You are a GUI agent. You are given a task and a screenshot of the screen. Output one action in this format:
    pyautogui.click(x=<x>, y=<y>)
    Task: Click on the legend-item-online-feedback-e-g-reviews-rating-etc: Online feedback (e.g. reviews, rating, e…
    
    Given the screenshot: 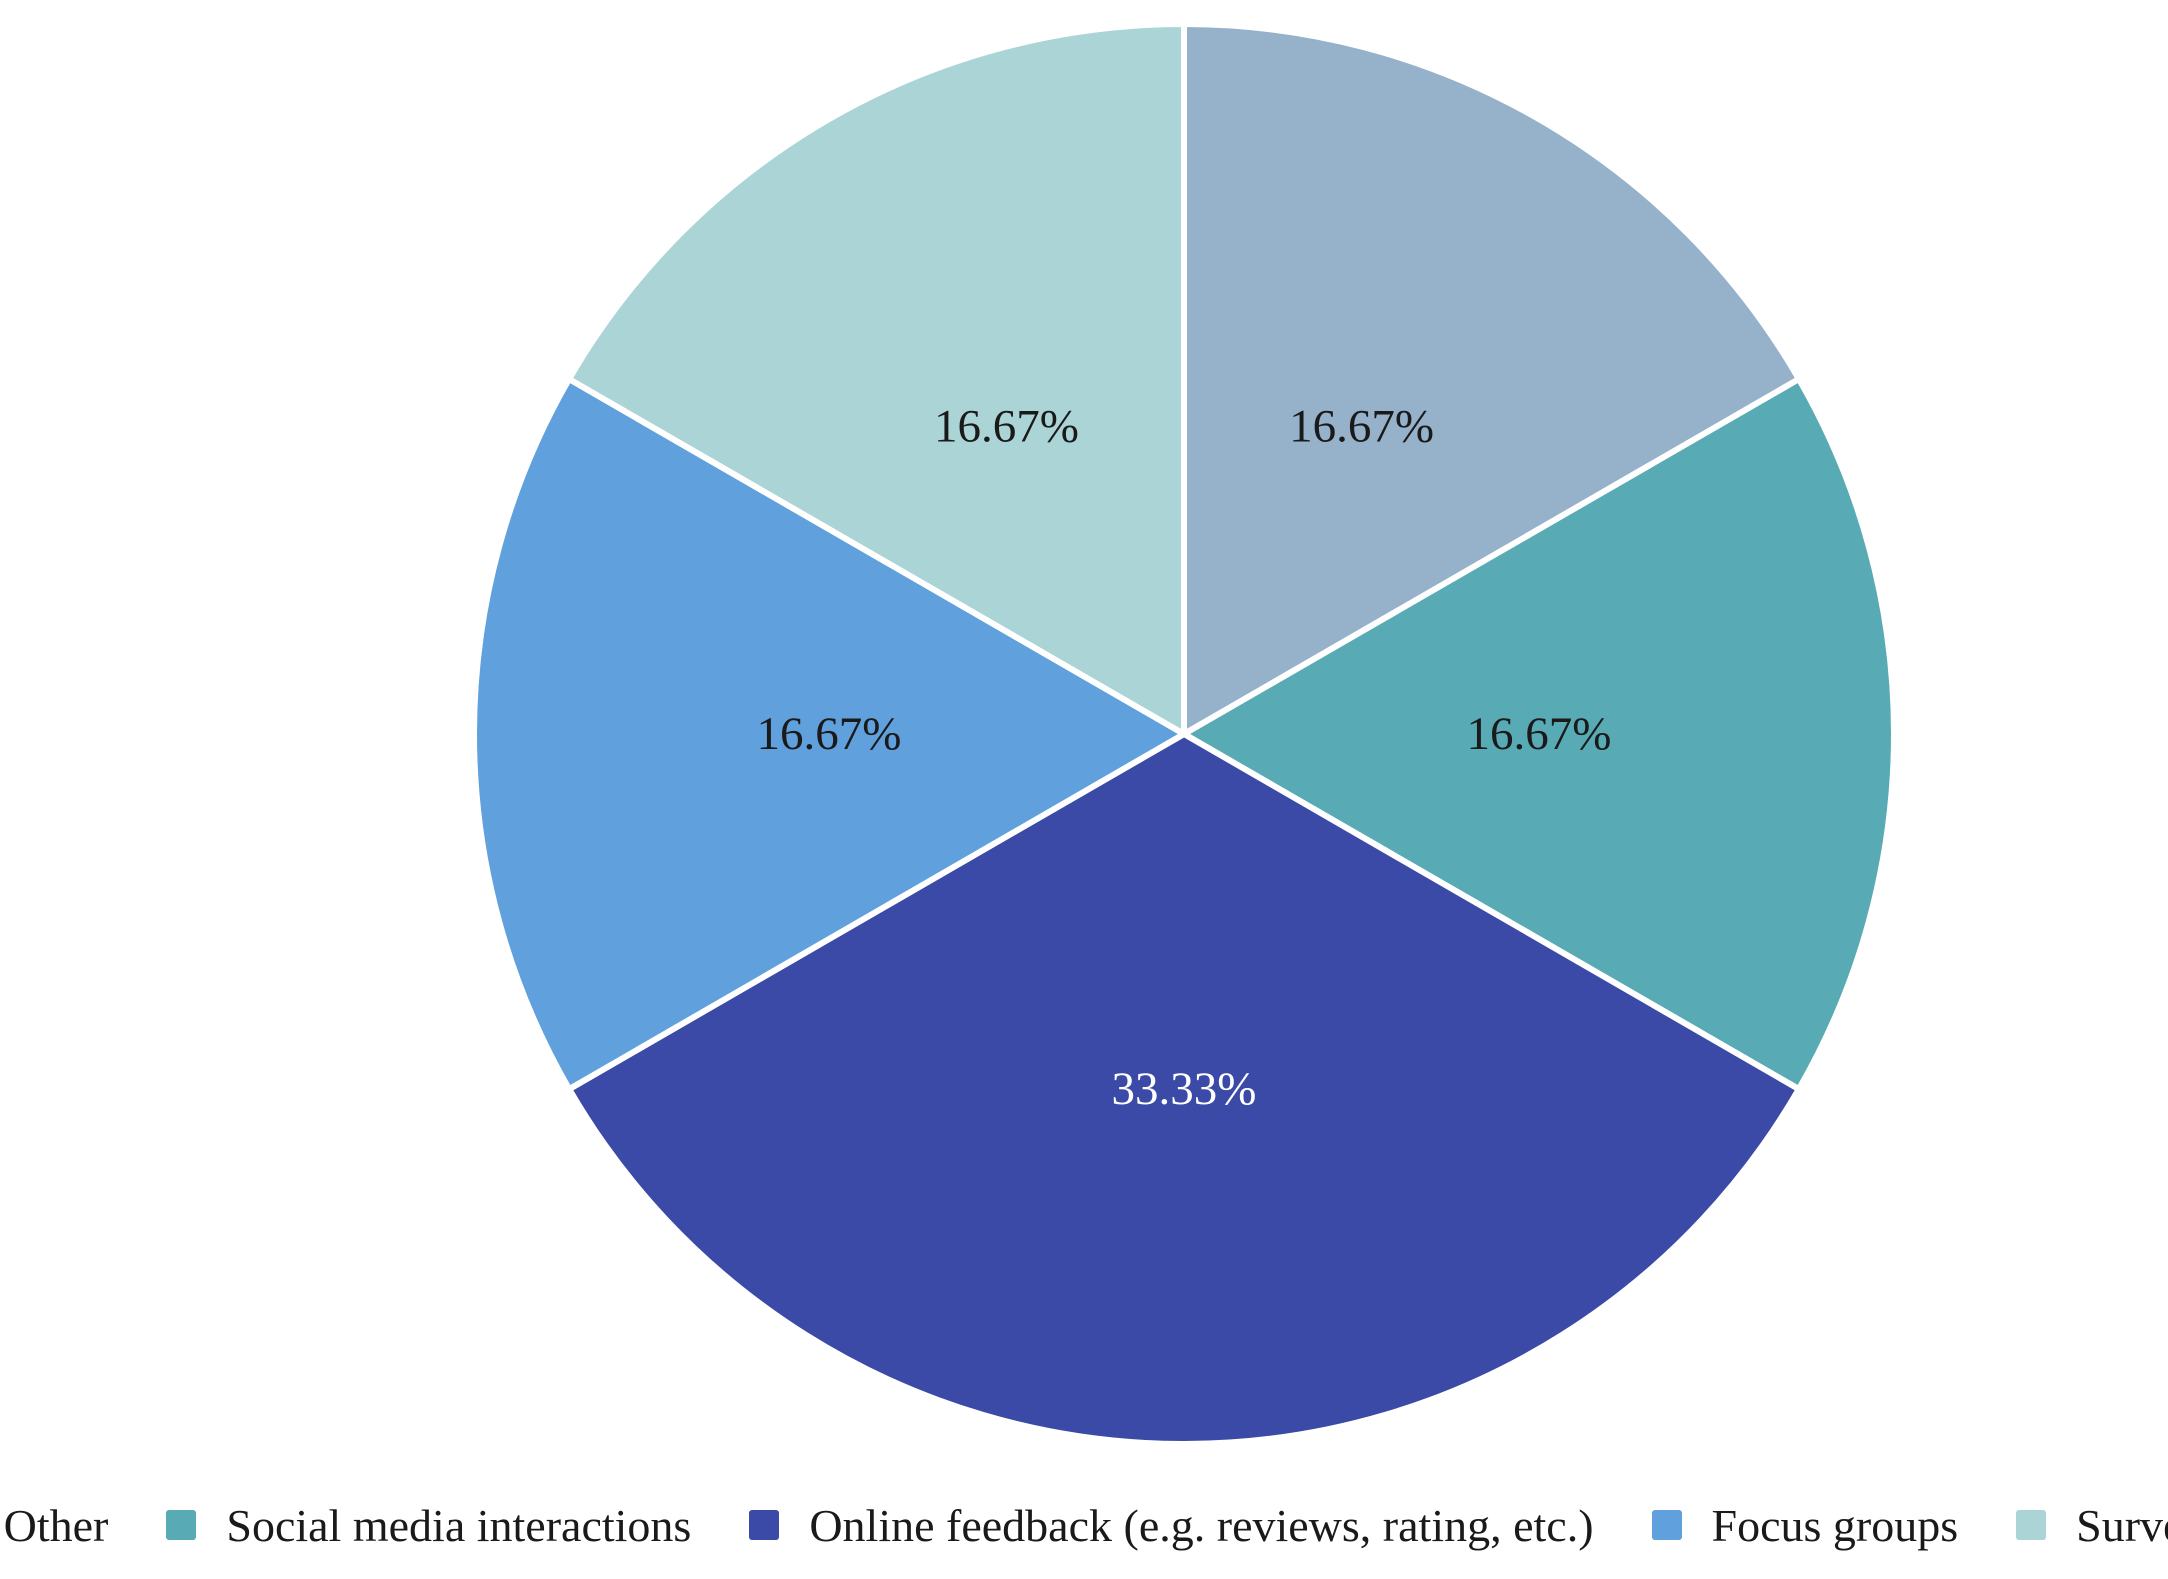 What is the action you would take?
    pyautogui.click(x=1171, y=1525)
    